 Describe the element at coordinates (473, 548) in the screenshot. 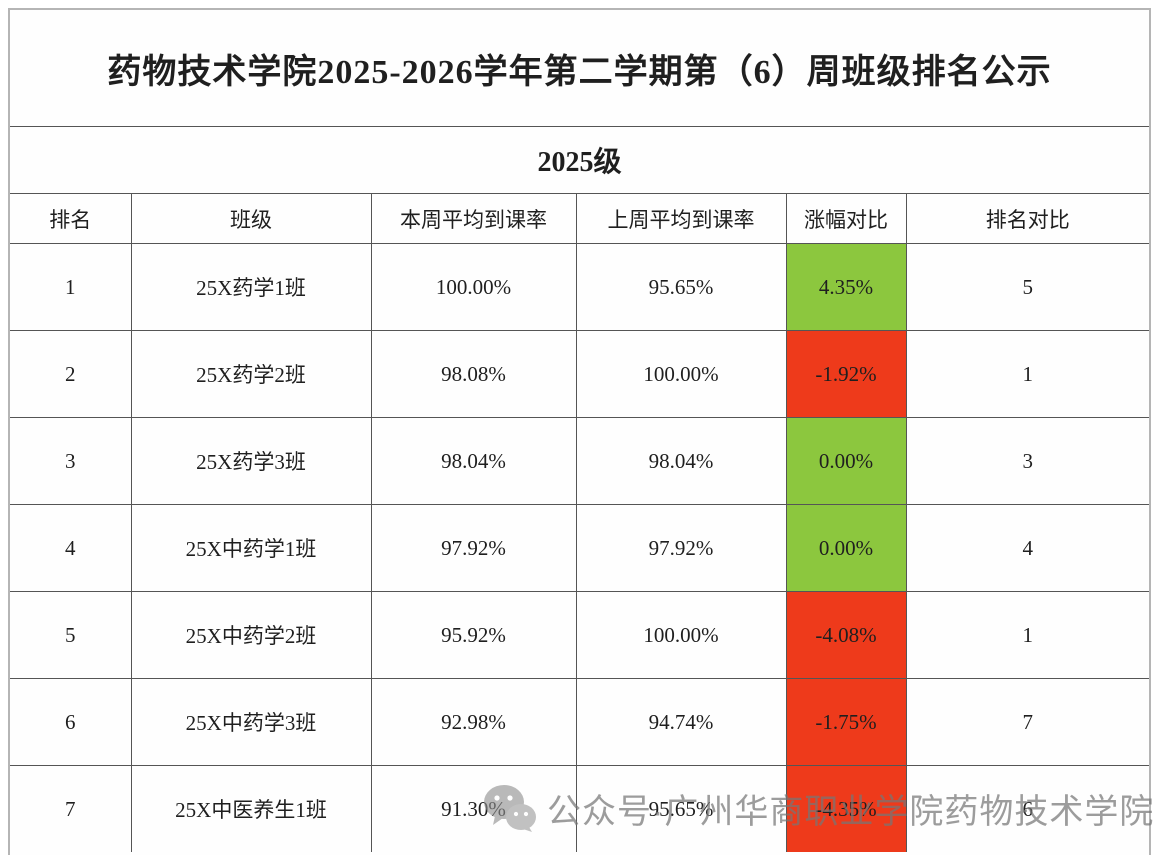

I see `cell-this-week: 97.92%` at that location.